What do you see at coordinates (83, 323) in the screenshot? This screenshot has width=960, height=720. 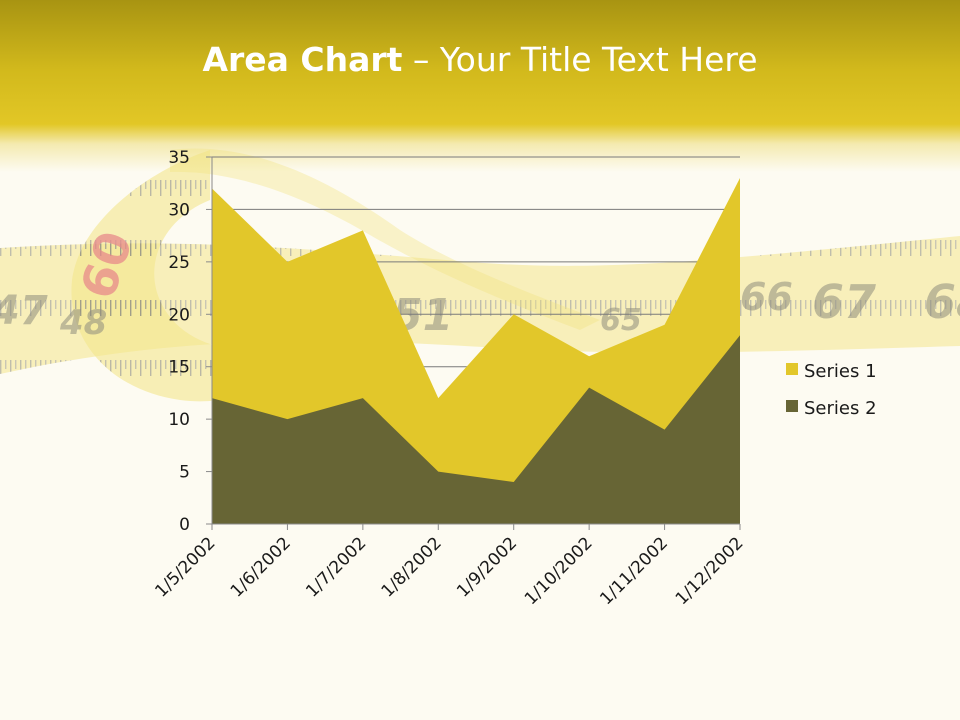 I see `tape-number: 48` at bounding box center [83, 323].